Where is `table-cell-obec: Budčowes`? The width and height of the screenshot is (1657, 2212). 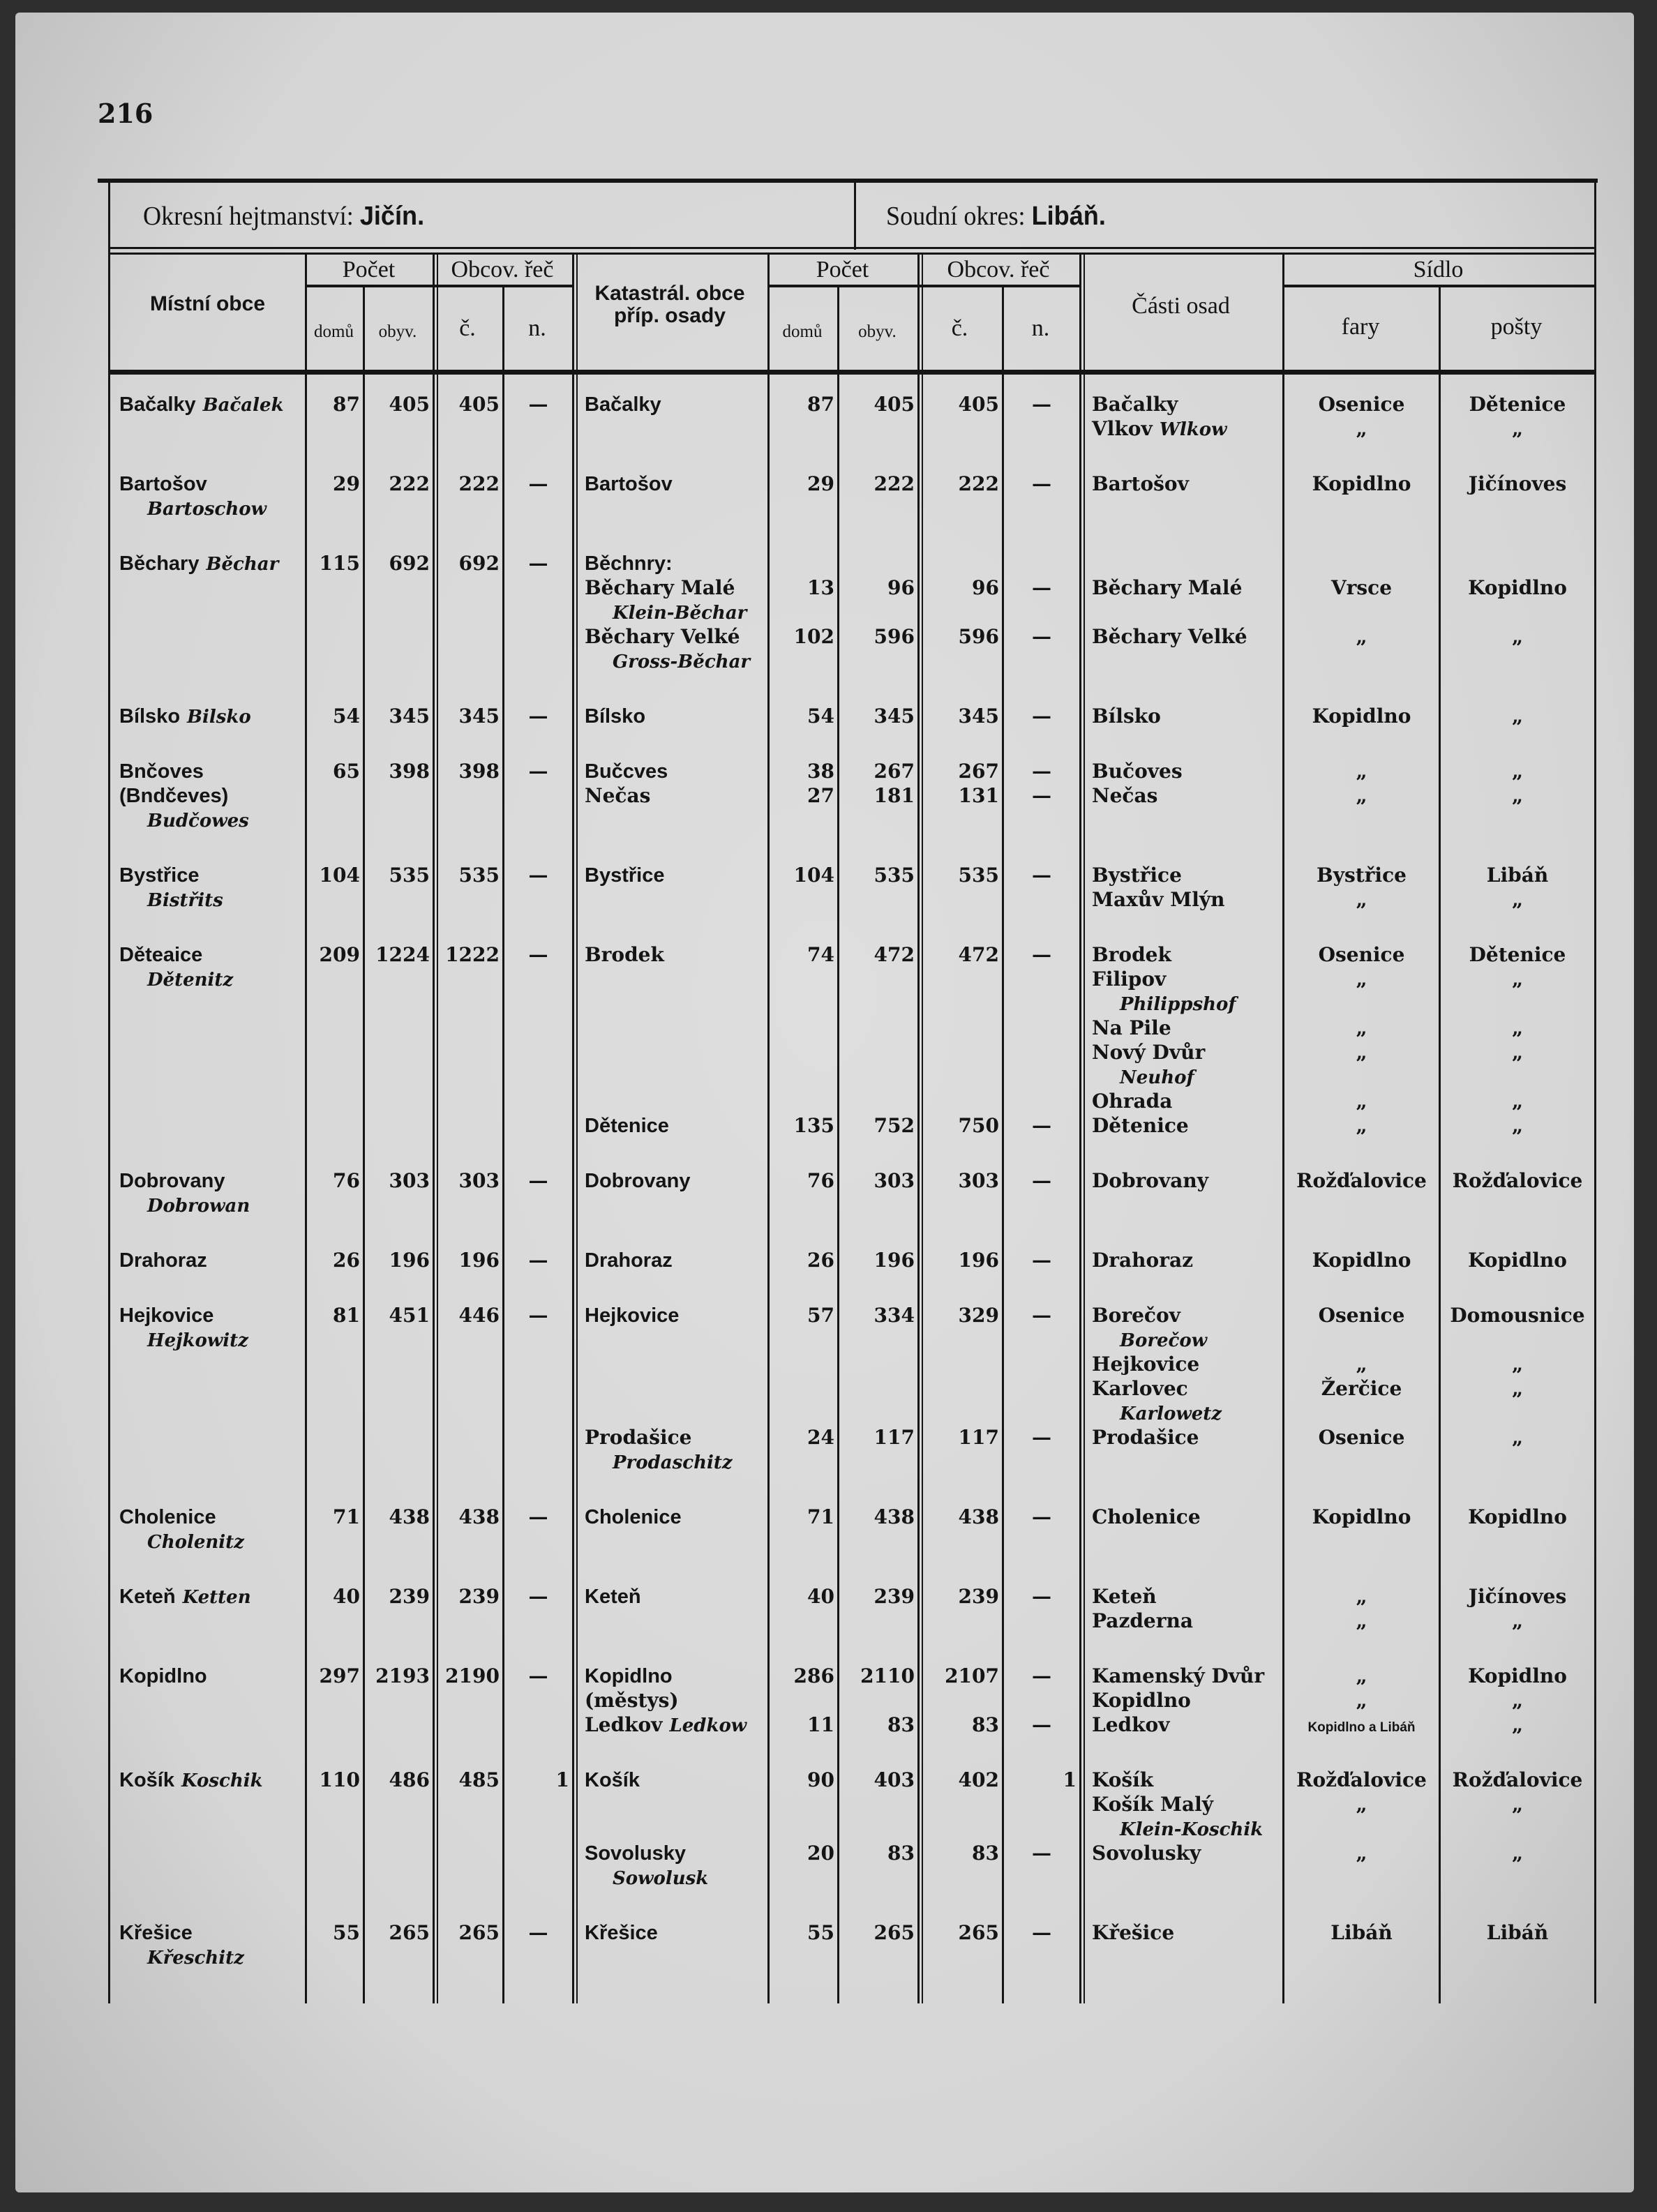 table-cell-obec: Budčowes is located at coordinates (212, 820).